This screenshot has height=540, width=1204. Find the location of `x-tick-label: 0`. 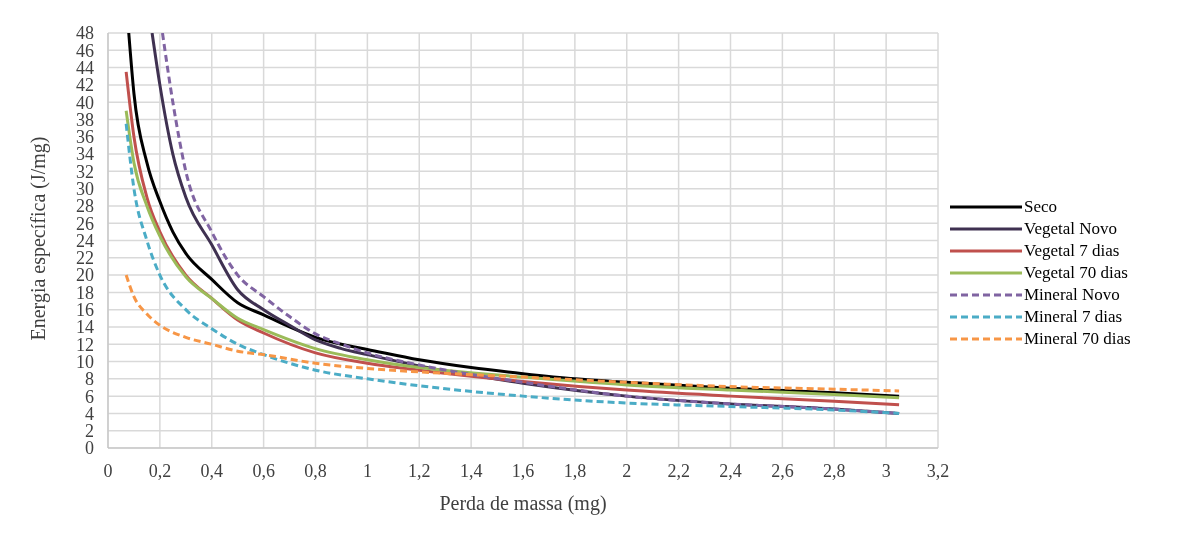

x-tick-label: 0 is located at coordinates (108, 470).